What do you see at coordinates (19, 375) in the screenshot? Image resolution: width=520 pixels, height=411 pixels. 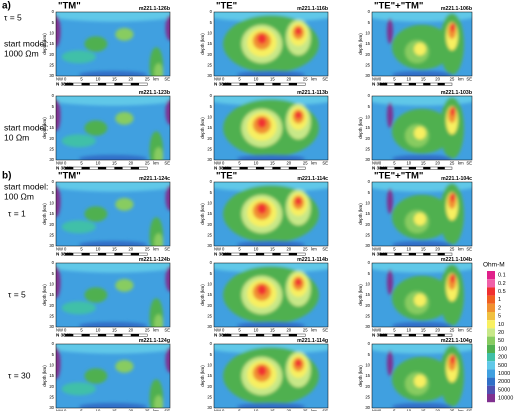 I see `row-label: τ = 30` at bounding box center [19, 375].